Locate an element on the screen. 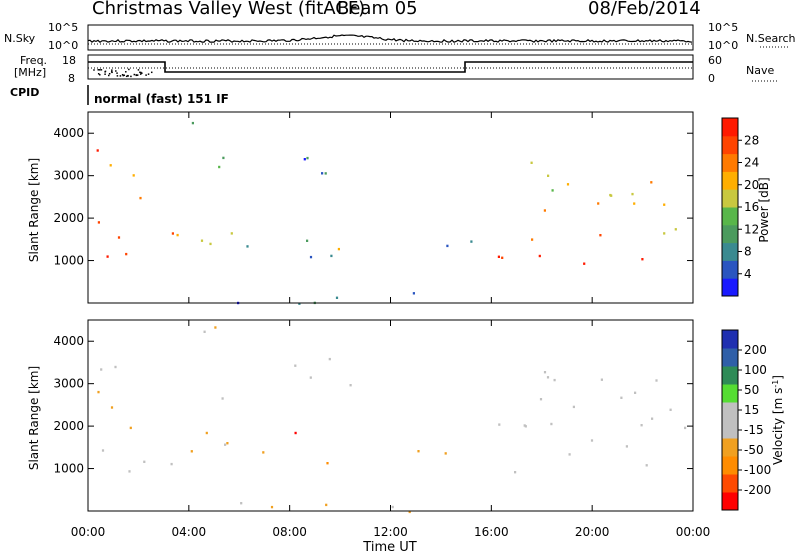 The image size is (800, 554). time-axis-label: Time UT is located at coordinates (389, 547).